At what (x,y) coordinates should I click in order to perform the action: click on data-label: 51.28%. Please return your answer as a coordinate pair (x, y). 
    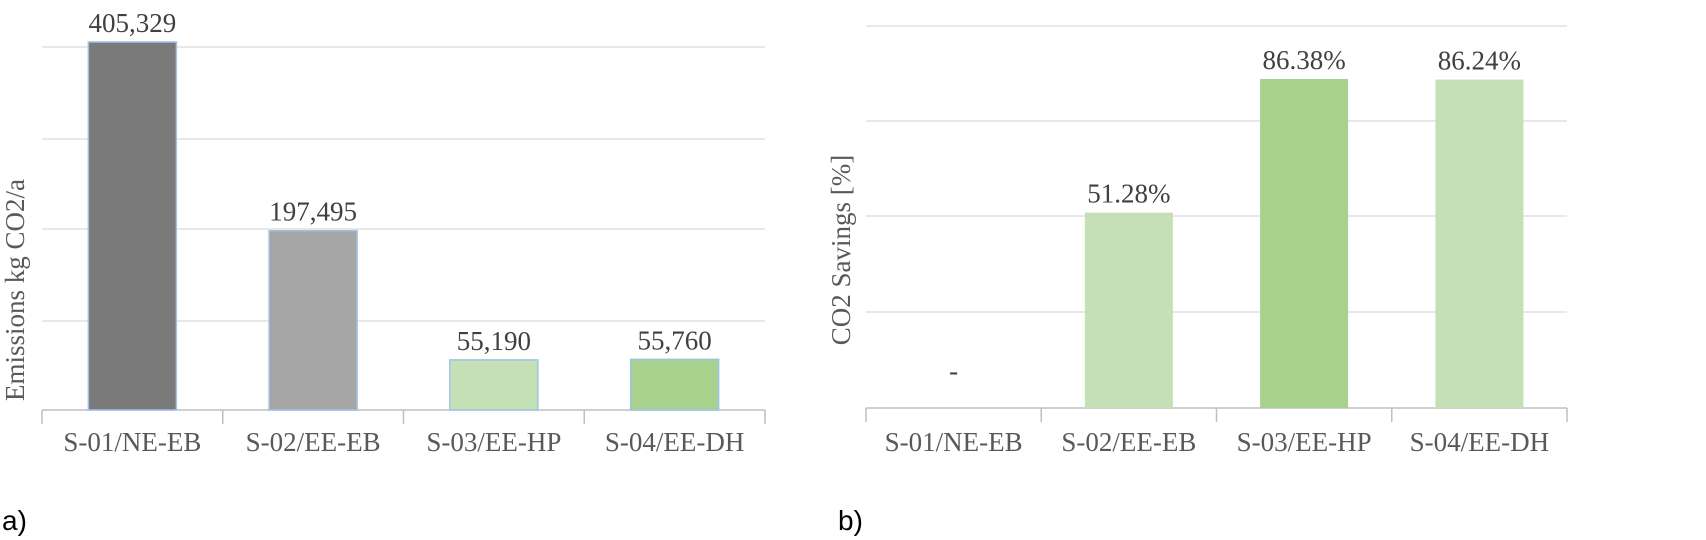
    Looking at the image, I should click on (1128, 194).